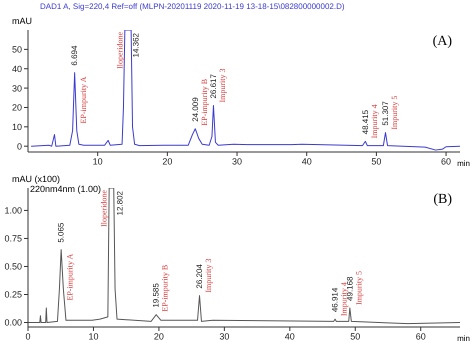 The height and width of the screenshot is (345, 474). Describe the element at coordinates (335, 299) in the screenshot. I see `annotation: 46.914` at that location.